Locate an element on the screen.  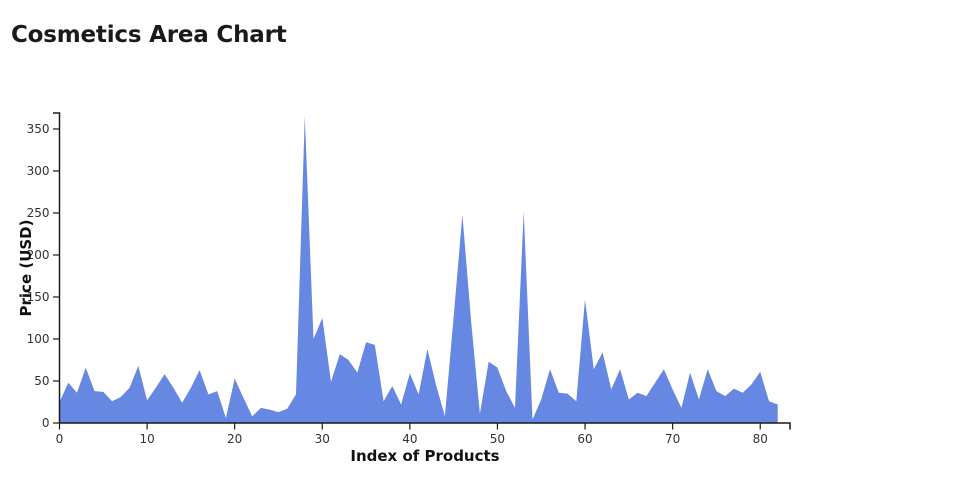
y-tick-label: 200 is located at coordinates (38, 255).